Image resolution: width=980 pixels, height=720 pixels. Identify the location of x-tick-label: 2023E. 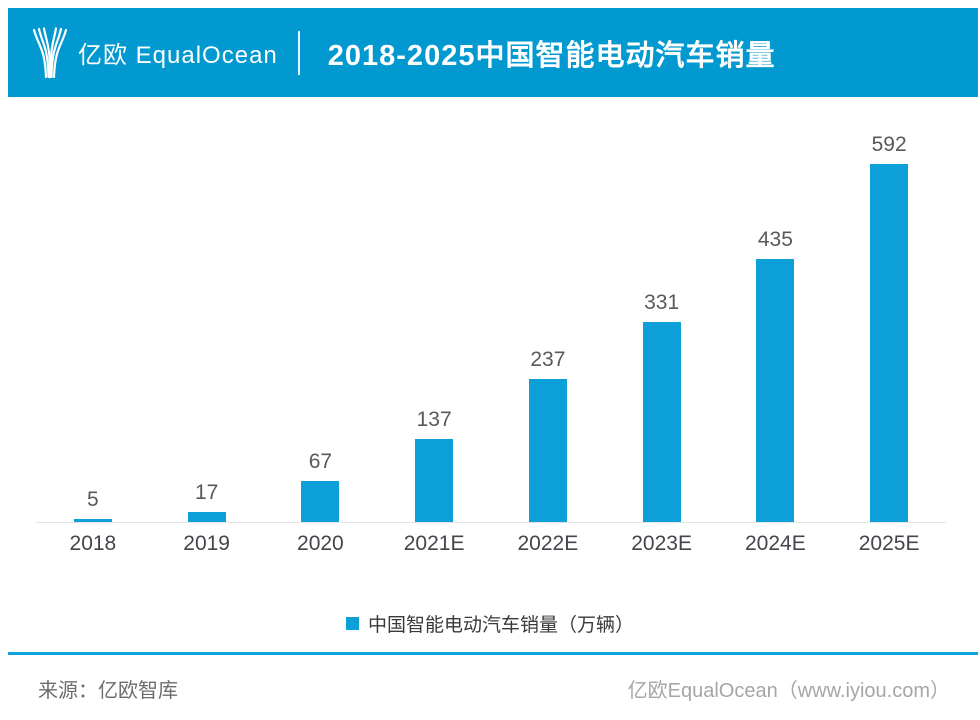
(661, 543).